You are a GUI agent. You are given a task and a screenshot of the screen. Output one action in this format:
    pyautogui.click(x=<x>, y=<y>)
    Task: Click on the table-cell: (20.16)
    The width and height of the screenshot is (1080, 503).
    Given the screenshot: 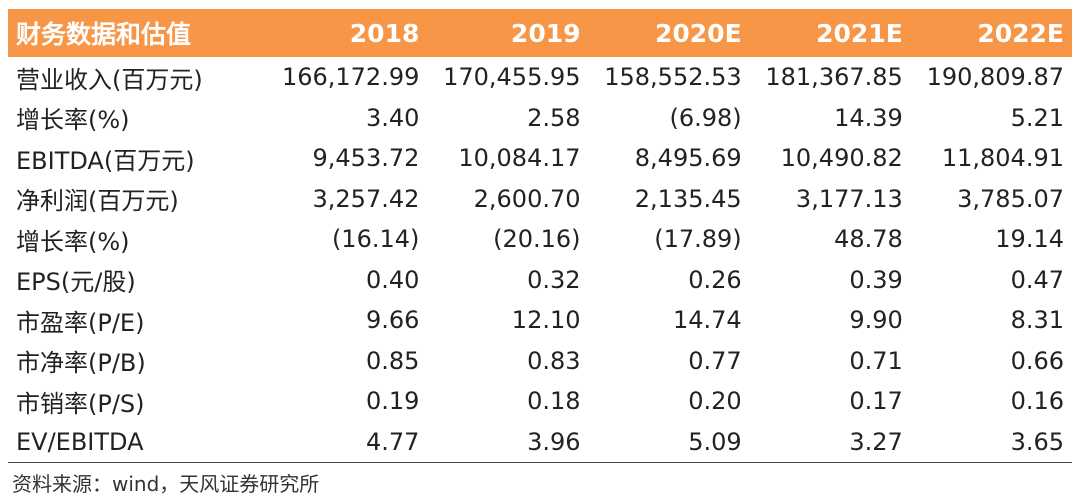 What is the action you would take?
    pyautogui.click(x=537, y=239)
    